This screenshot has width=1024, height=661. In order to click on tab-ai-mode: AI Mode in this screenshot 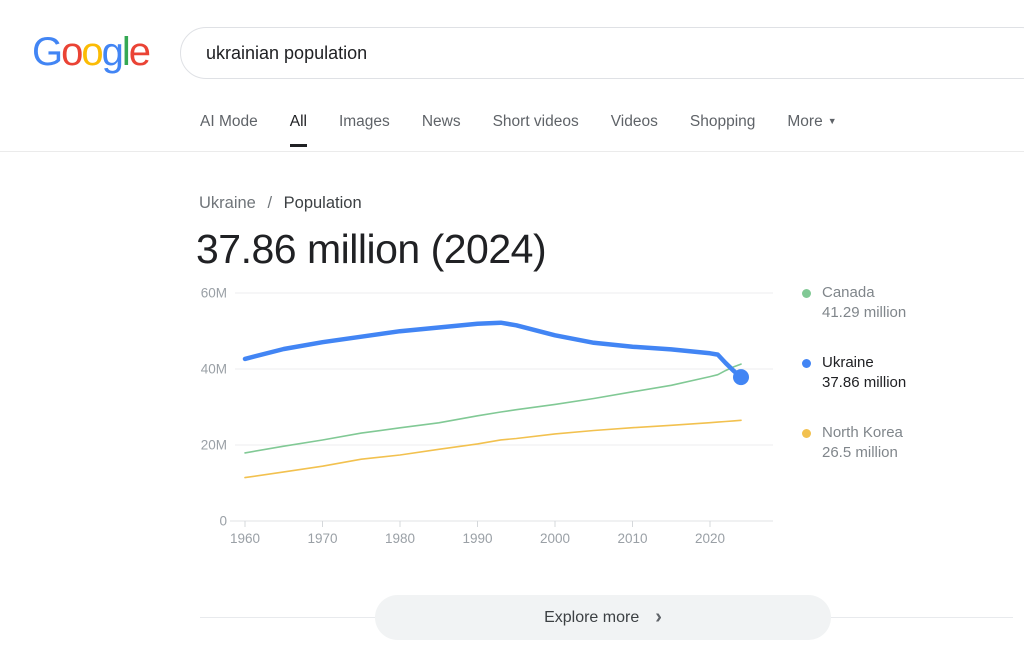, I will do `click(229, 121)`.